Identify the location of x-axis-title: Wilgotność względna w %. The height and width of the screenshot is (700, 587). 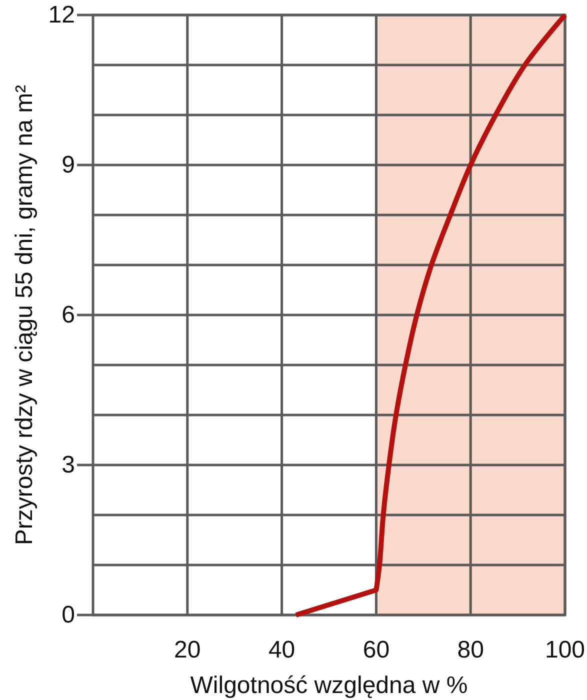
(329, 685).